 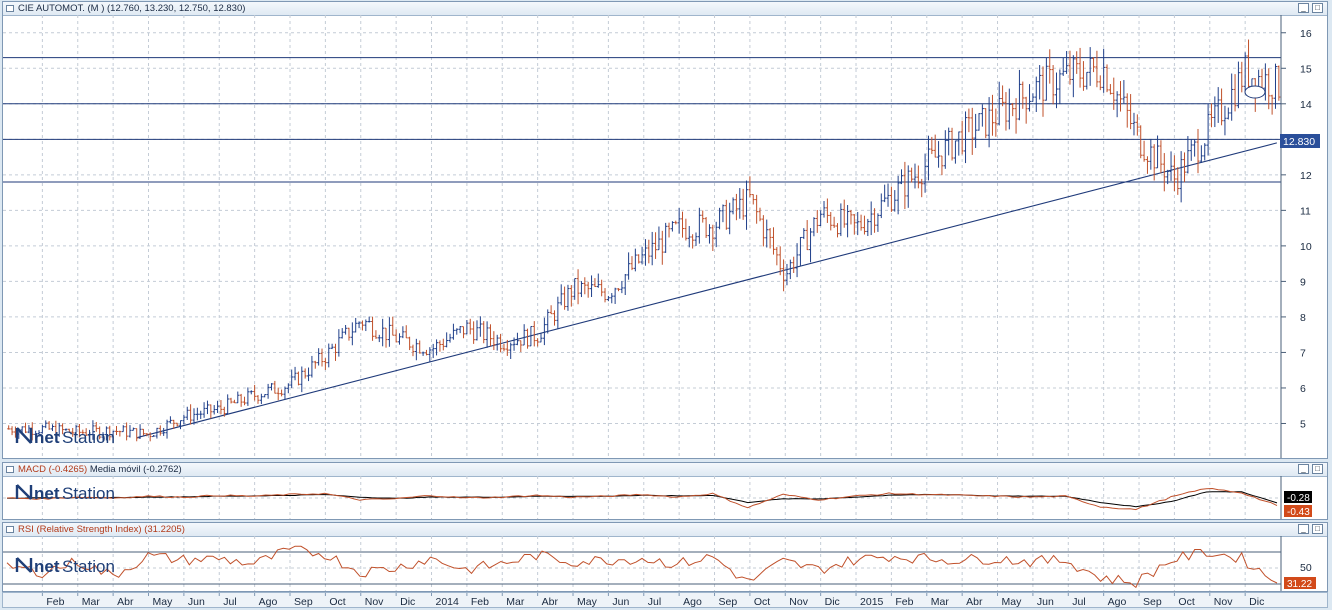 I want to click on y-tick-label: 14, so click(x=1306, y=105).